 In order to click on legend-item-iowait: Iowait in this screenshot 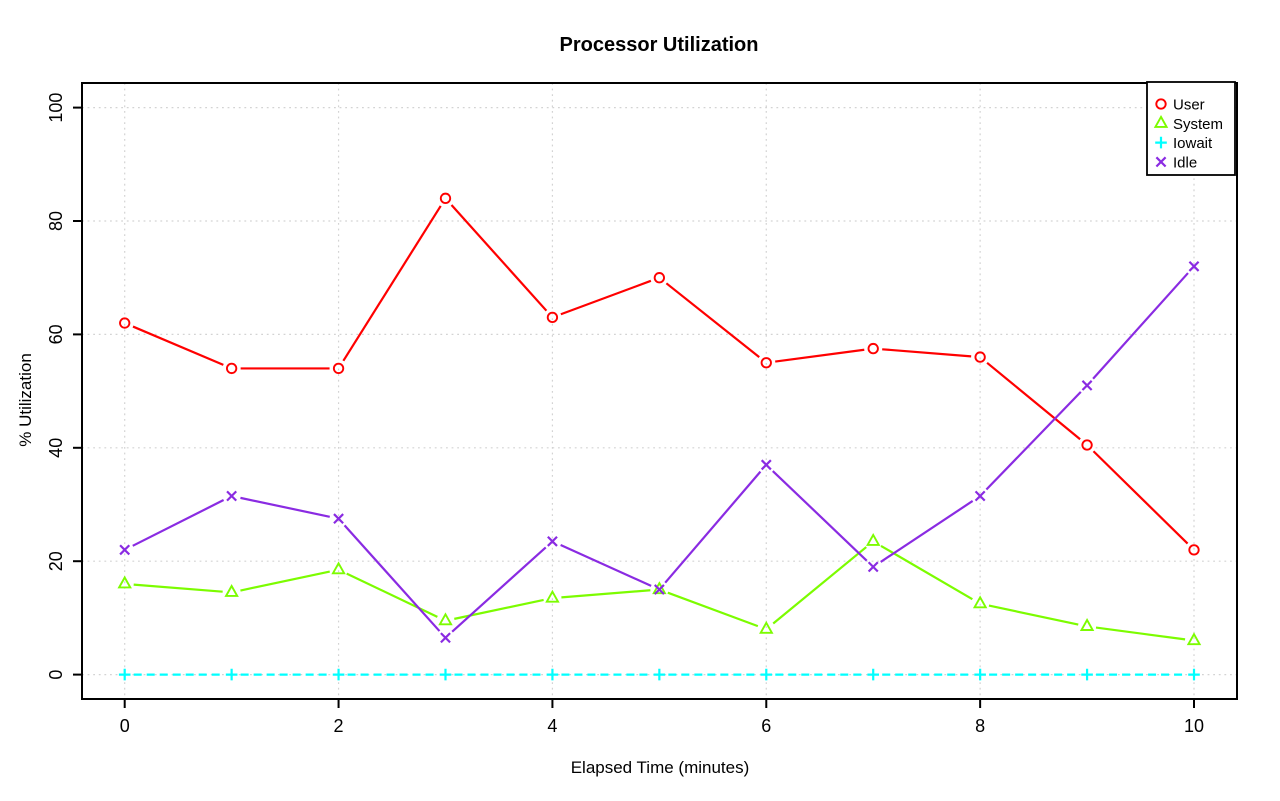, I will do `click(1184, 143)`.